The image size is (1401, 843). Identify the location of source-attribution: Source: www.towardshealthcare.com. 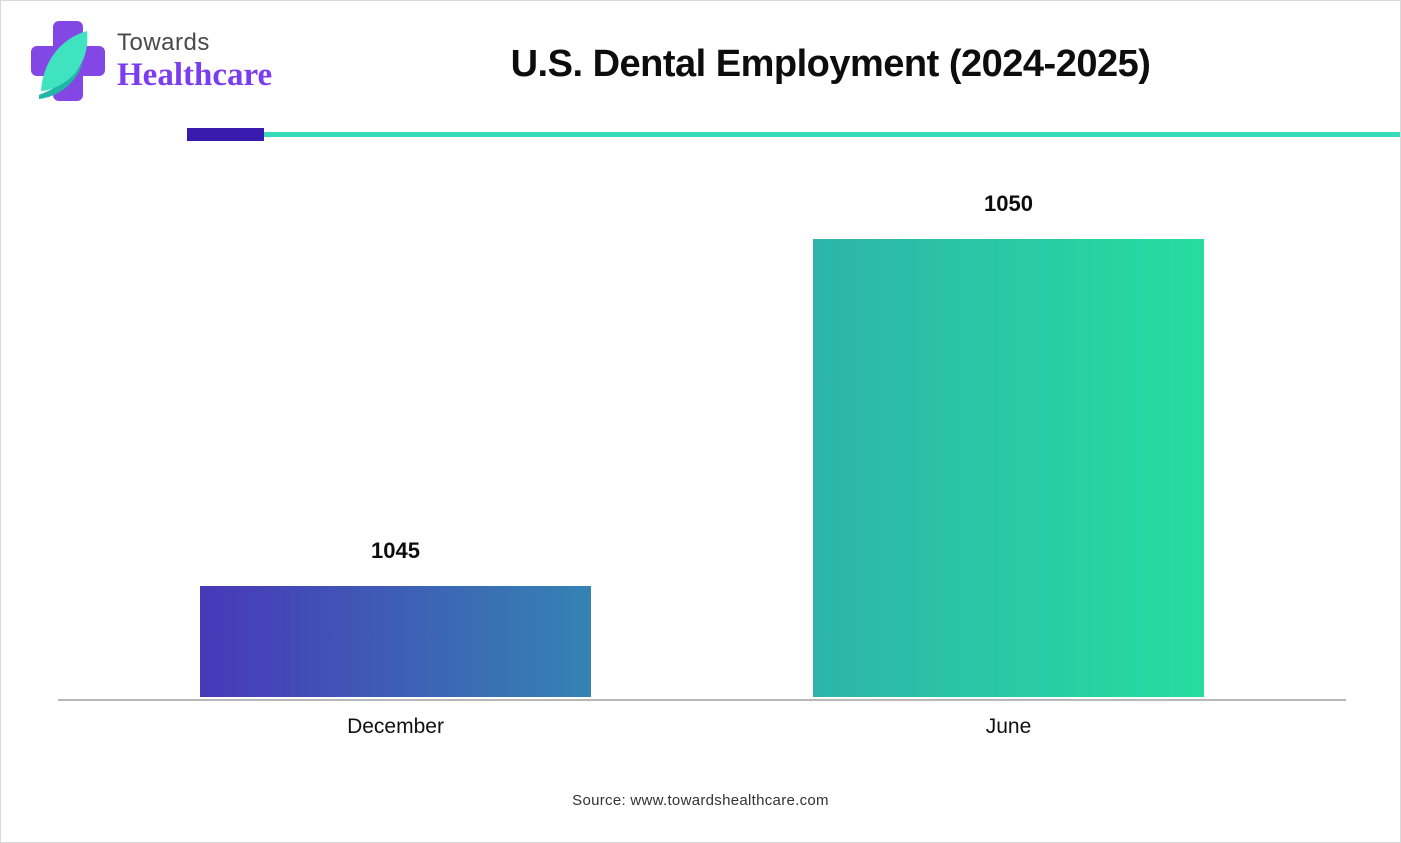
(700, 800).